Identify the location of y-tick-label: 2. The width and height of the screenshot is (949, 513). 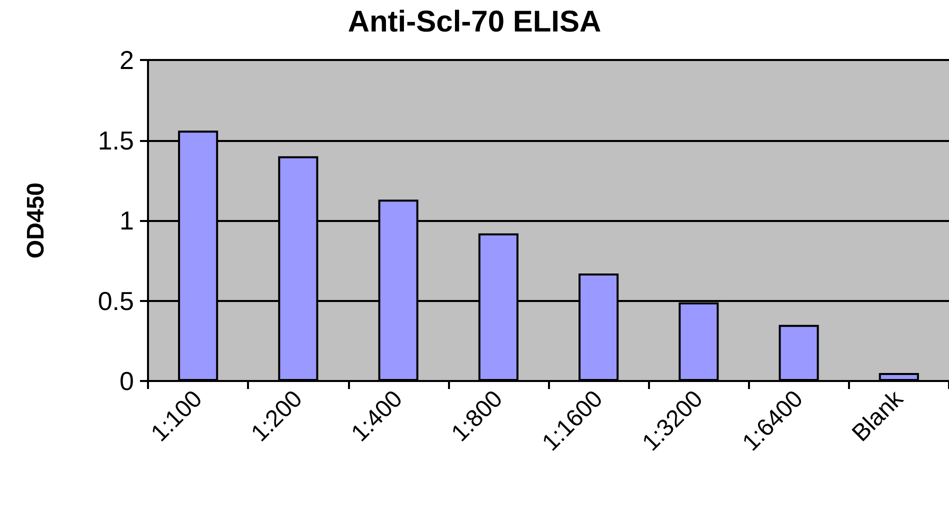
(127, 60).